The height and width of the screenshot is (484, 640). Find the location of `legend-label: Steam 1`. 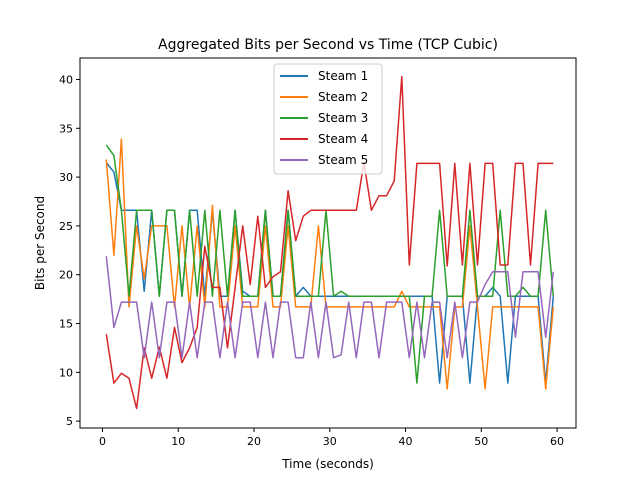

legend-label: Steam 1 is located at coordinates (343, 76).